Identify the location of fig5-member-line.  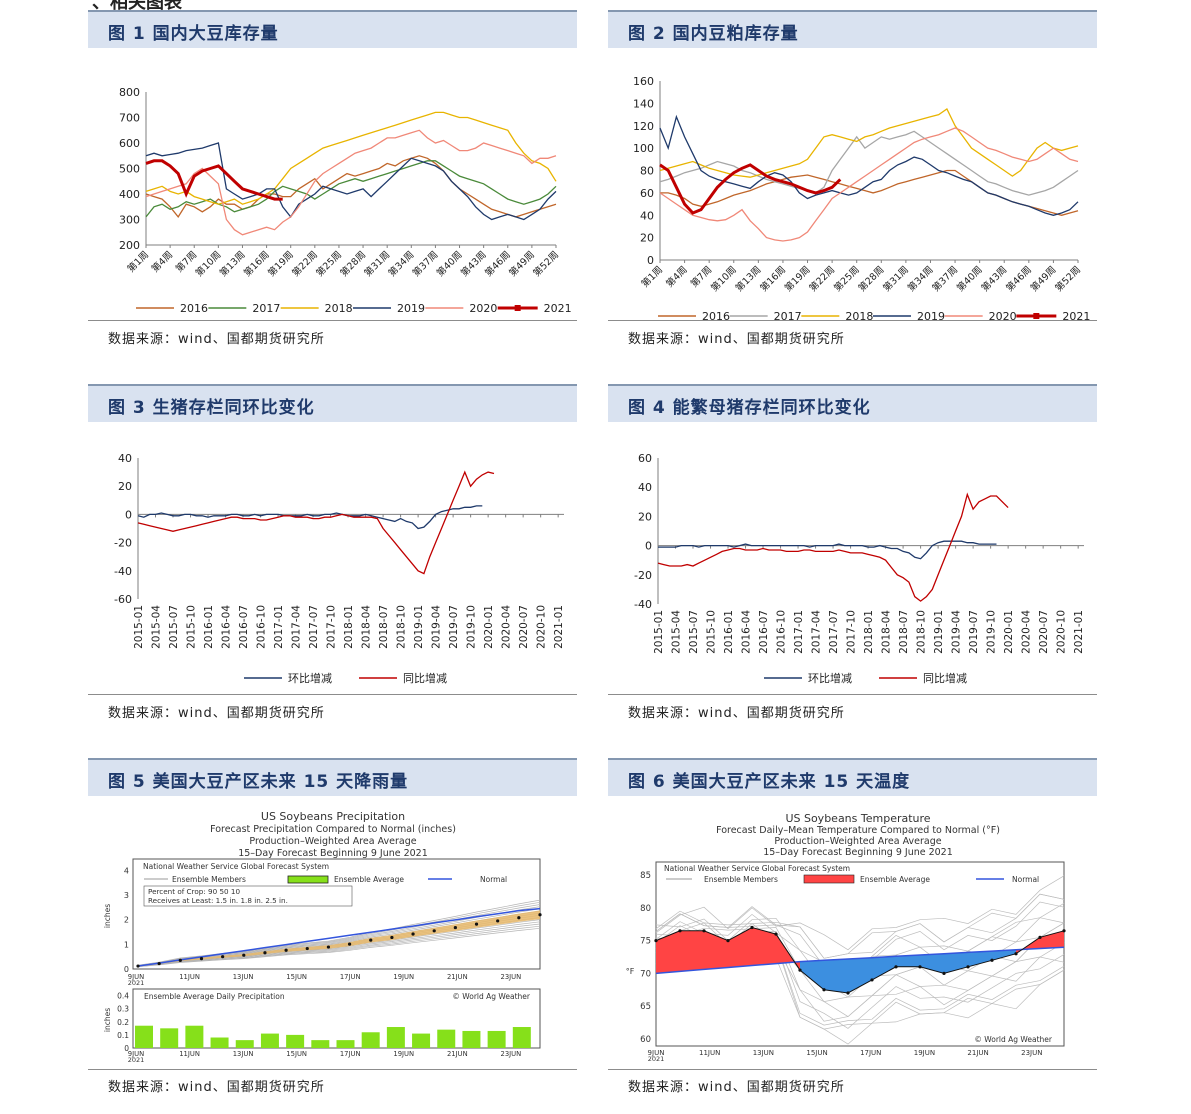
(339, 945).